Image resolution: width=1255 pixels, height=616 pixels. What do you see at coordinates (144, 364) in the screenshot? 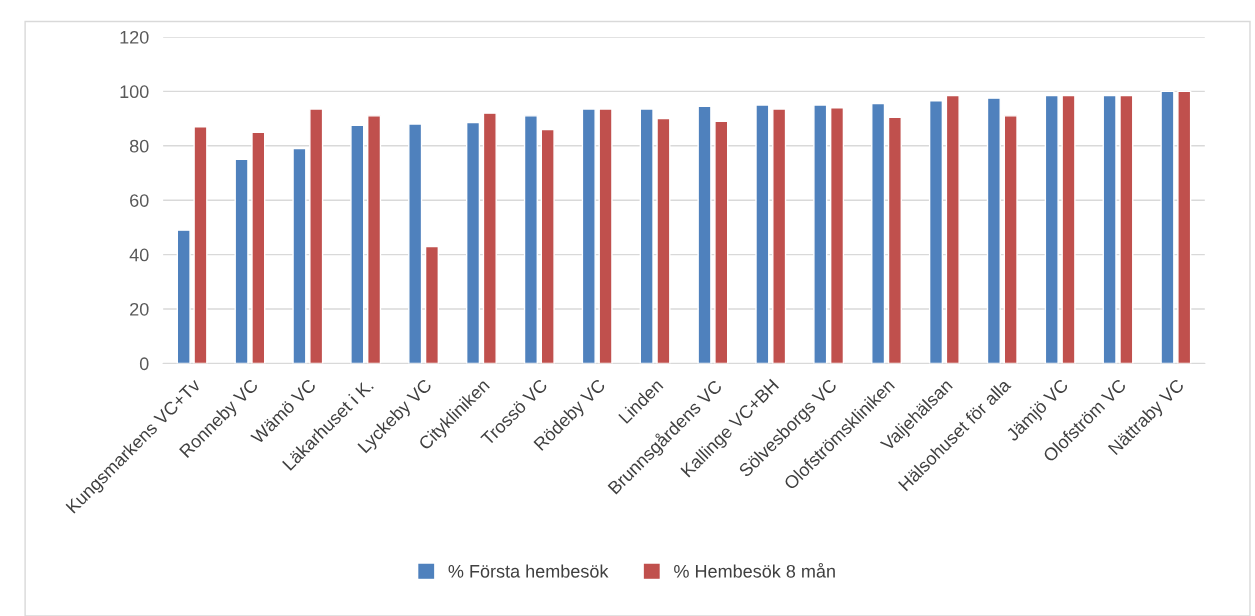
I see `y-tick-label: 0` at bounding box center [144, 364].